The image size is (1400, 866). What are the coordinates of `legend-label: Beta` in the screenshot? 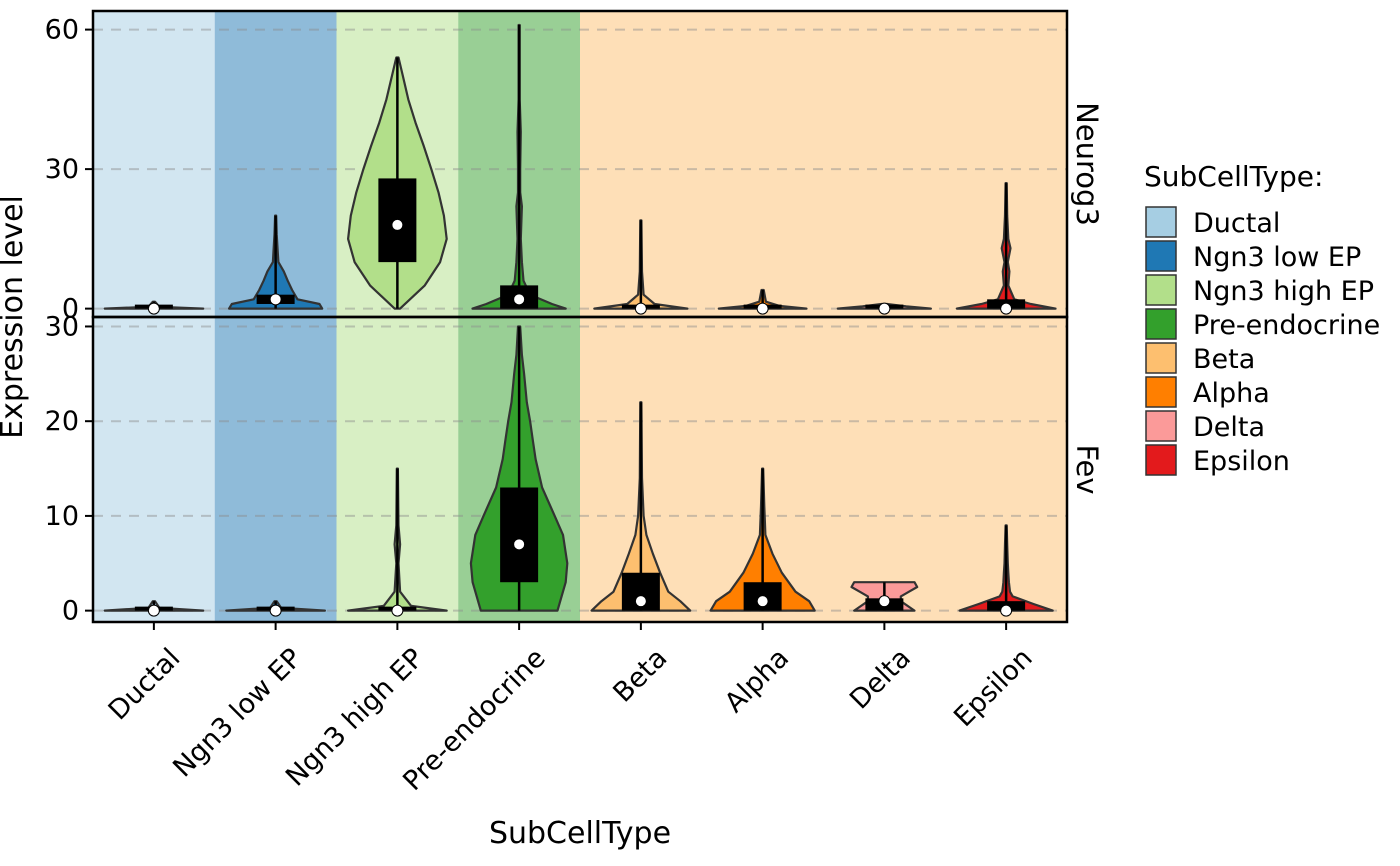 It's located at (1224, 359).